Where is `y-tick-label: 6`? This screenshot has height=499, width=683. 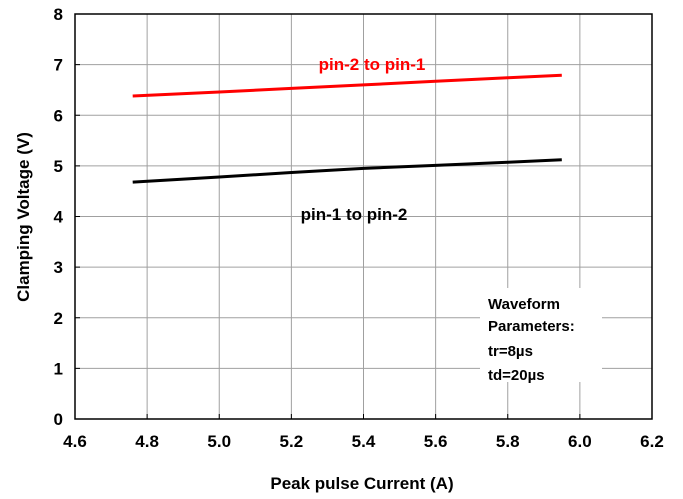
y-tick-label: 6 is located at coordinates (58, 115).